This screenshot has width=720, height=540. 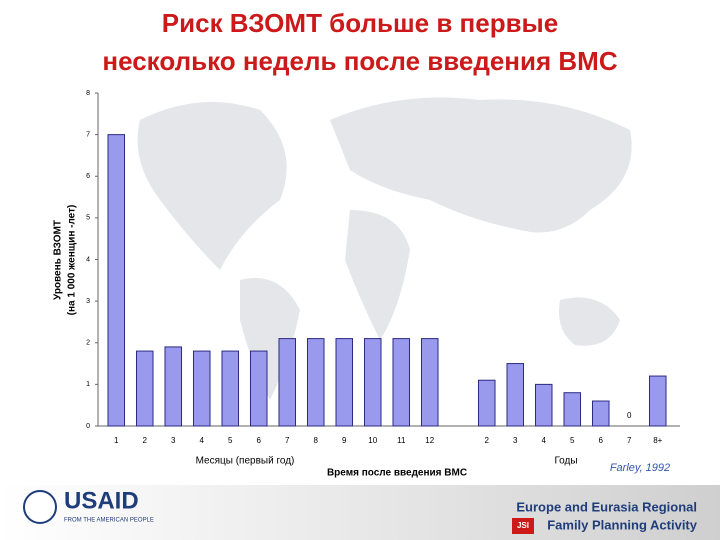 What do you see at coordinates (88, 343) in the screenshot?
I see `y-tick-label: 2` at bounding box center [88, 343].